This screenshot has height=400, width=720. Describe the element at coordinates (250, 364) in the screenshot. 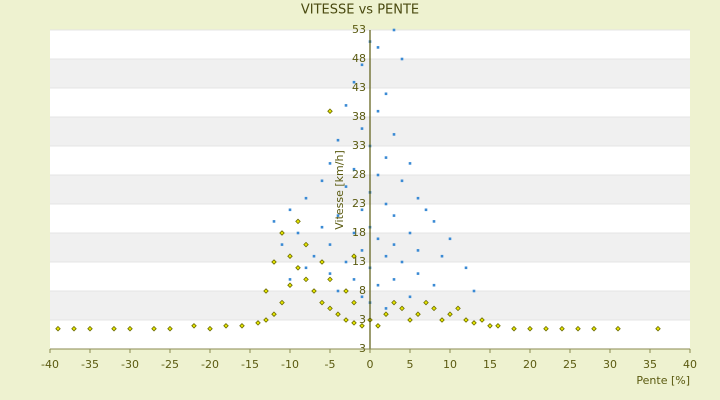

I see `x-tick-label: -15` at that location.